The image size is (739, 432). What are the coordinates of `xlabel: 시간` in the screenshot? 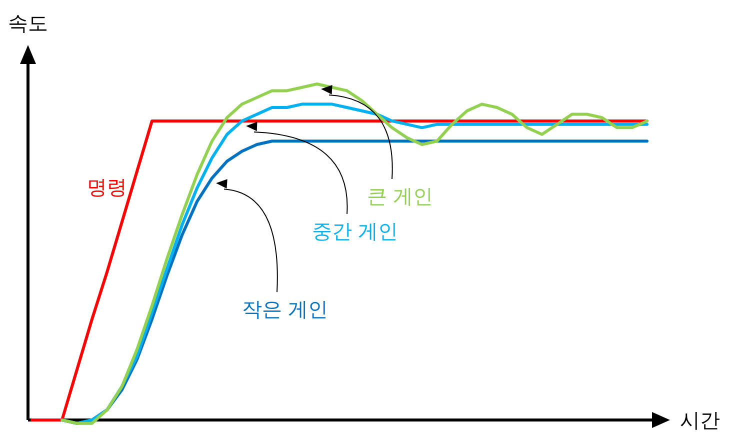 It's located at (700, 420).